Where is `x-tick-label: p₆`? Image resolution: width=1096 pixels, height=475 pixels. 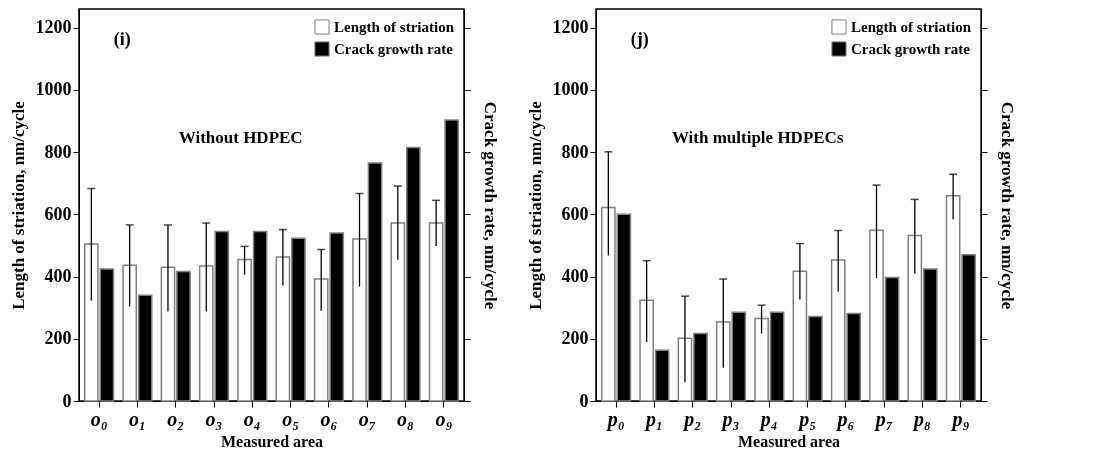
x-tick-label: p₆ is located at coordinates (845, 419).